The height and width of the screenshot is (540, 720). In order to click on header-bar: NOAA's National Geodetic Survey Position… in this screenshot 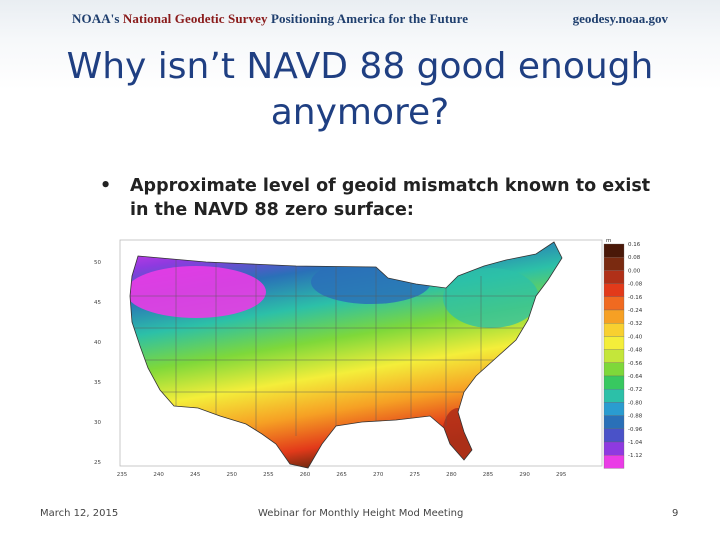, I will do `click(360, 18)`.